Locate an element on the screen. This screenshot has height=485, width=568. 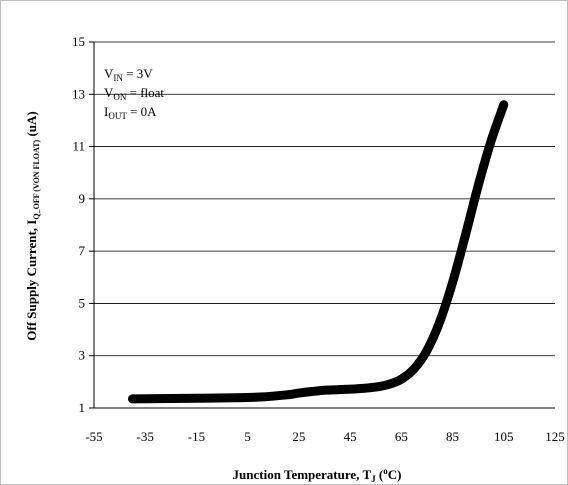
x-tick-label: 5 is located at coordinates (247, 436).